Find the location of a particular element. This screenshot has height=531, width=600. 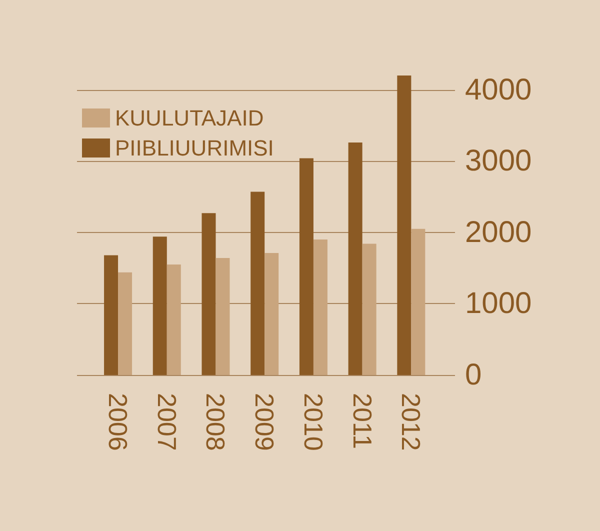

y-tick-label: 3000 is located at coordinates (498, 161).